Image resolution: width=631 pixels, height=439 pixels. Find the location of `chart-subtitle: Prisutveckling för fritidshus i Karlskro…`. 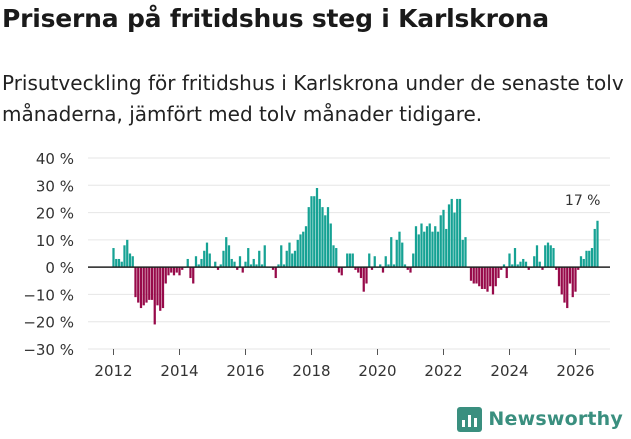

chart-subtitle: Prisutveckling för fritidshus i Karlskro… is located at coordinates (313, 98).